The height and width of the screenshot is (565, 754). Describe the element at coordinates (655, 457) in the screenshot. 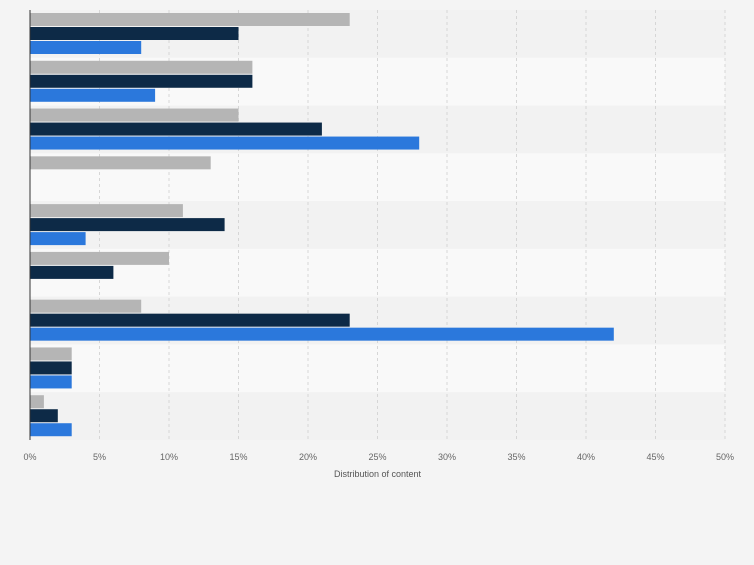

I see `x-tick-label: 45%` at that location.